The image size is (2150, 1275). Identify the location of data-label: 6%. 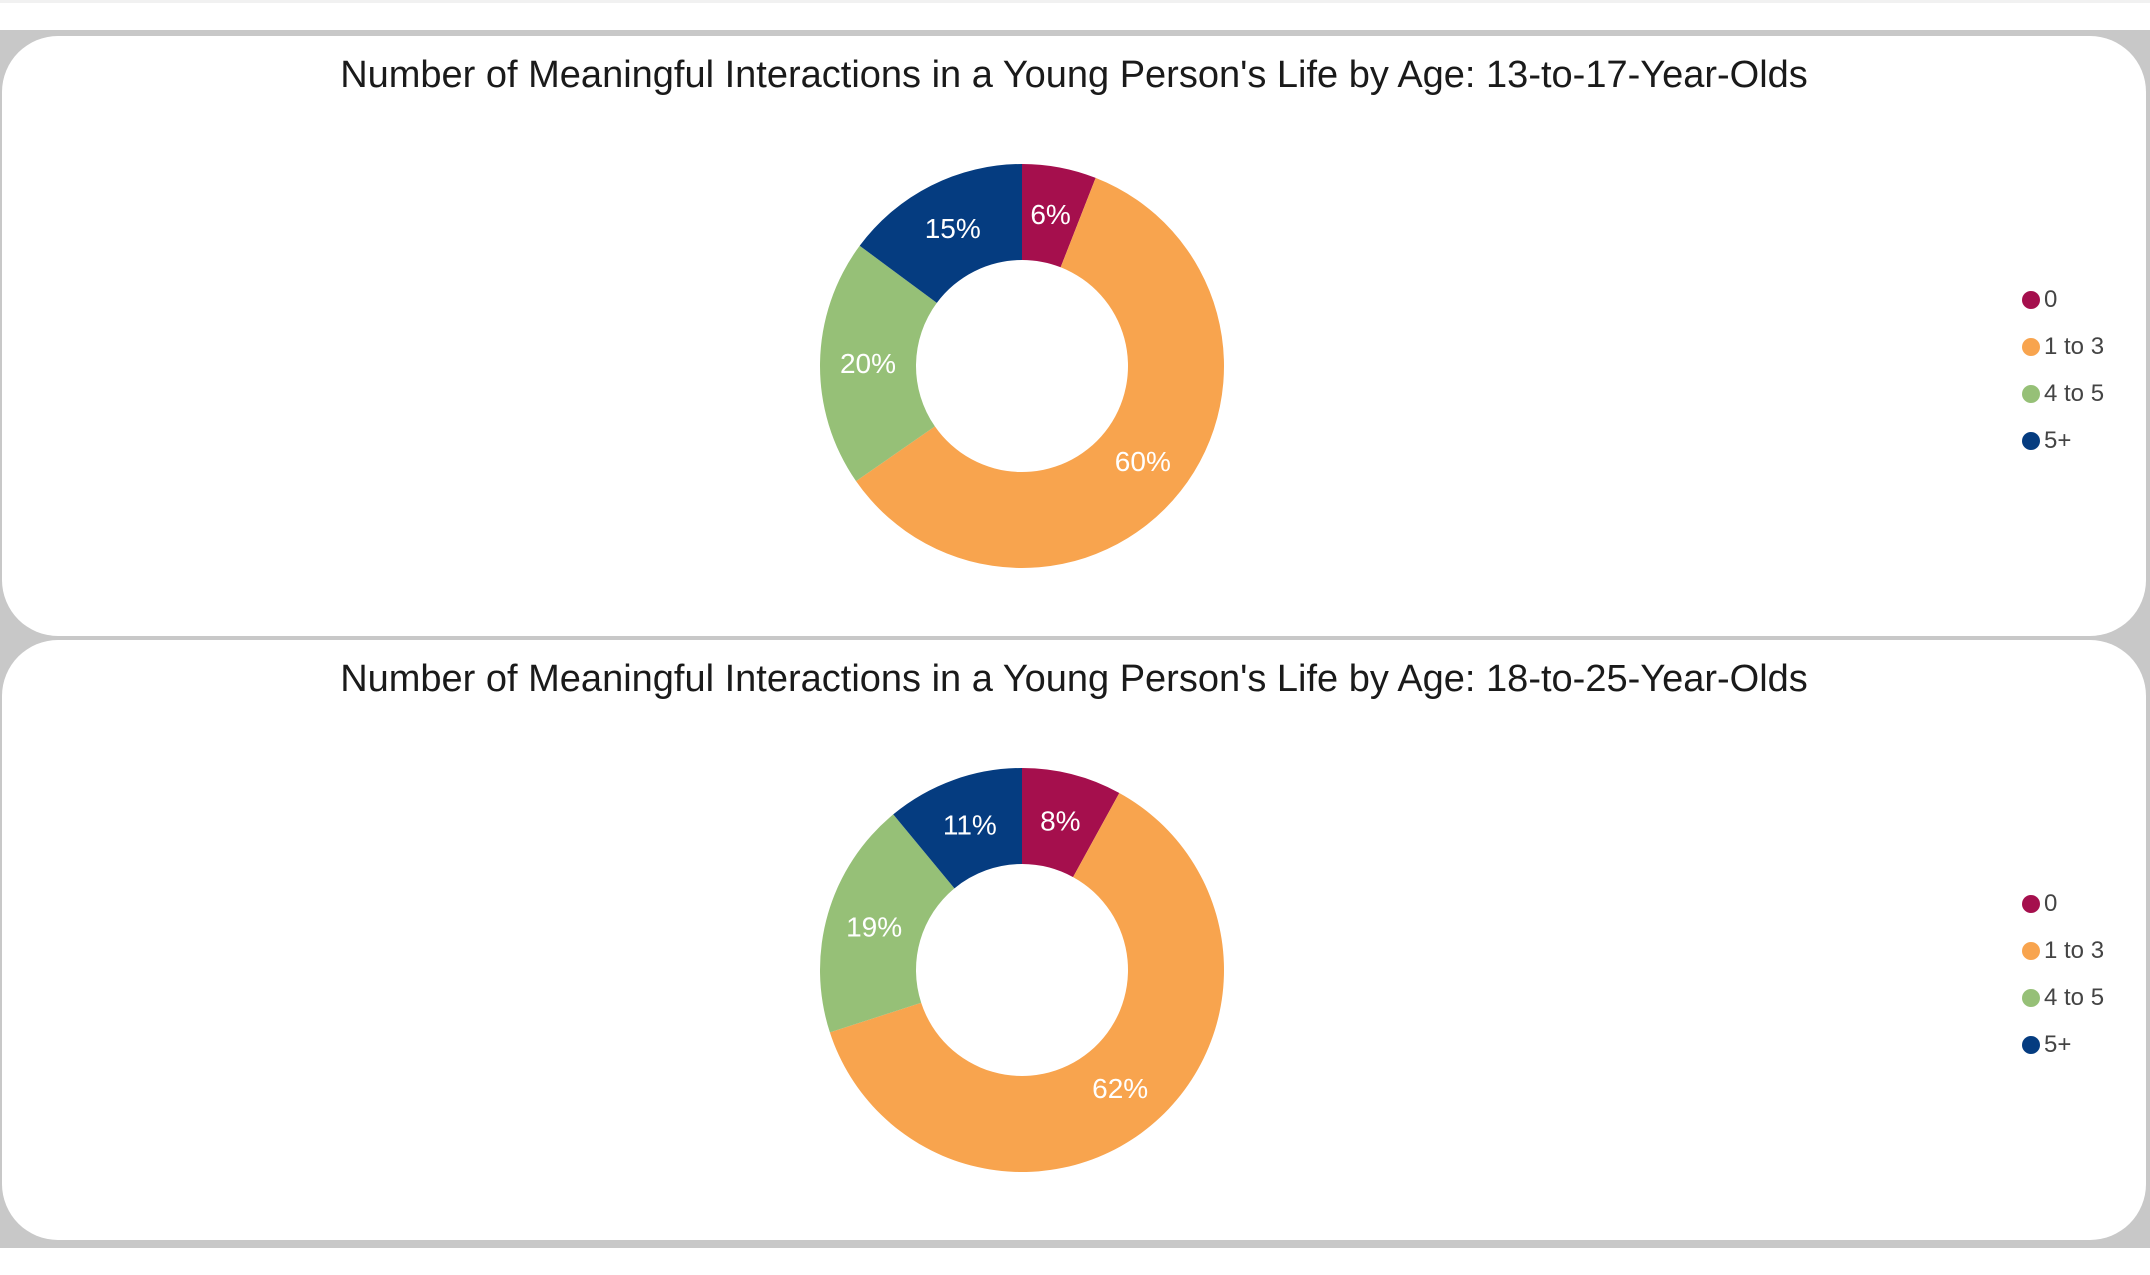
(1050, 214).